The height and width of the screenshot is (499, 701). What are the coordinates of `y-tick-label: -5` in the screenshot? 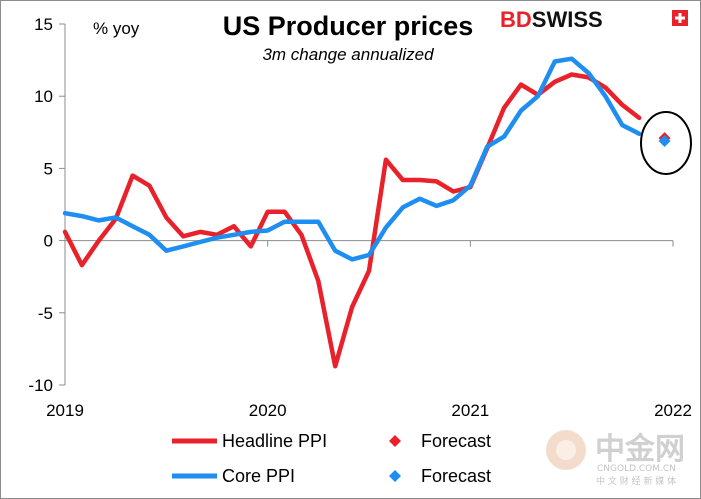 It's located at (45, 313).